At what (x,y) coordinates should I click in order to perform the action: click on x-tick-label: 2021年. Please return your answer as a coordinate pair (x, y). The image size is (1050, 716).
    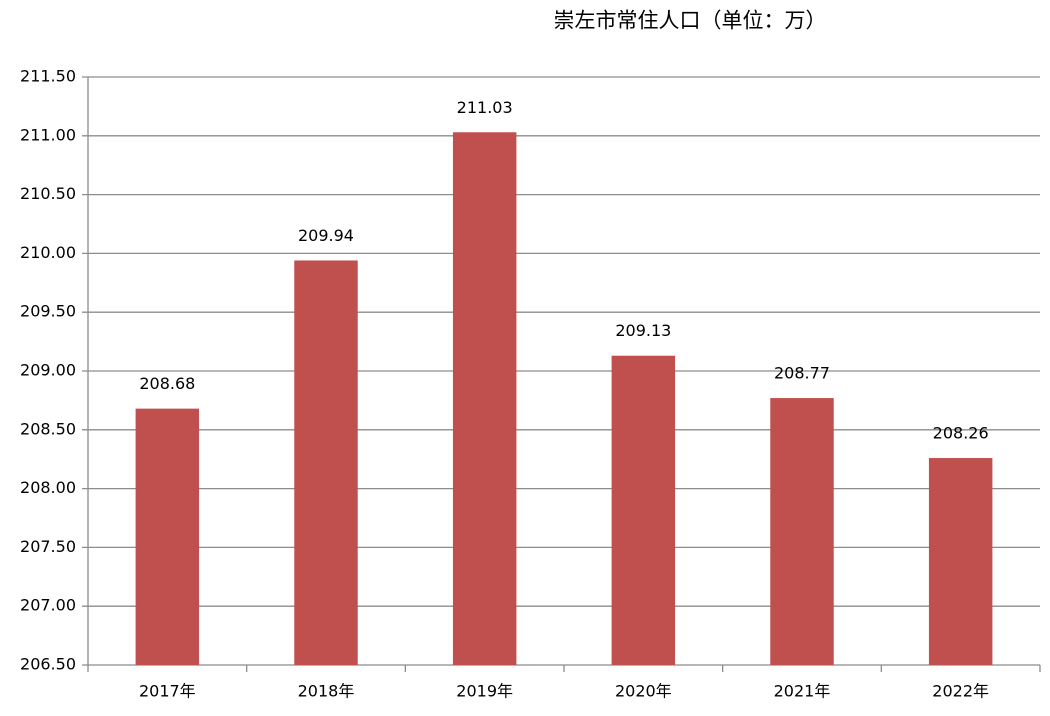
    Looking at the image, I should click on (802, 691).